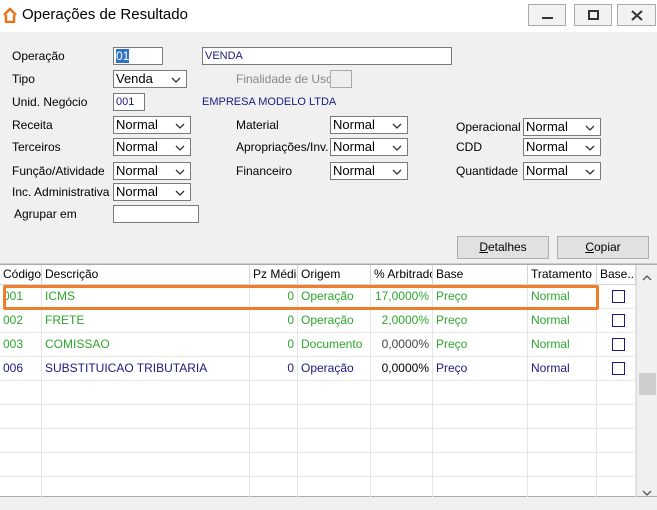 Image resolution: width=657 pixels, height=510 pixels. What do you see at coordinates (61, 192) in the screenshot?
I see `field-label: Inc. Administrativa` at bounding box center [61, 192].